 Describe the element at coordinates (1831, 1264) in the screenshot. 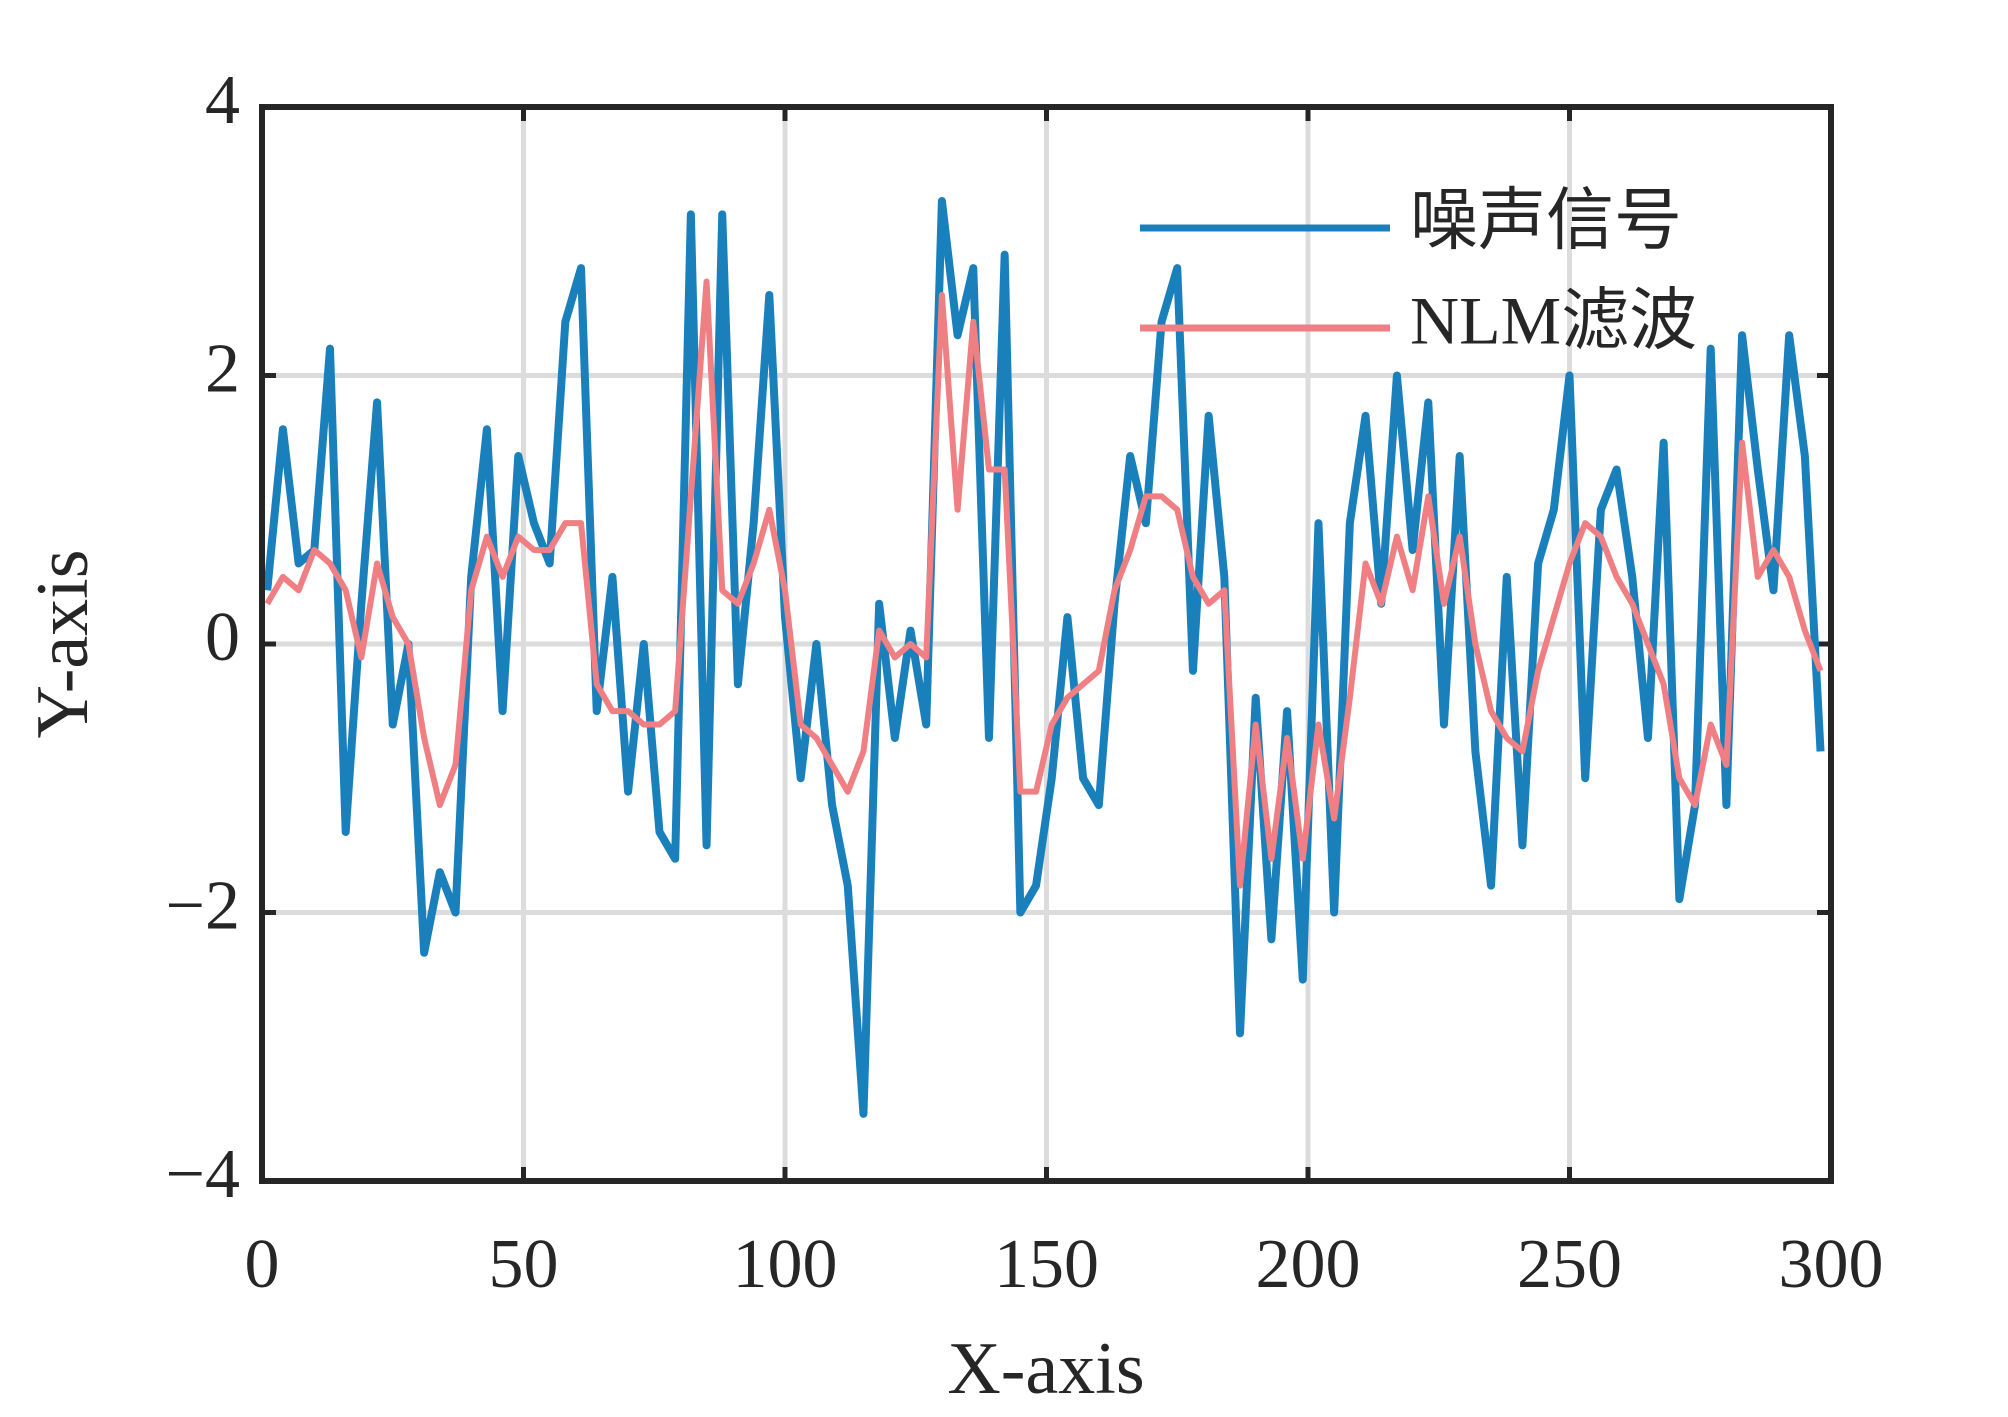

I see `x-tick-label: 300` at that location.